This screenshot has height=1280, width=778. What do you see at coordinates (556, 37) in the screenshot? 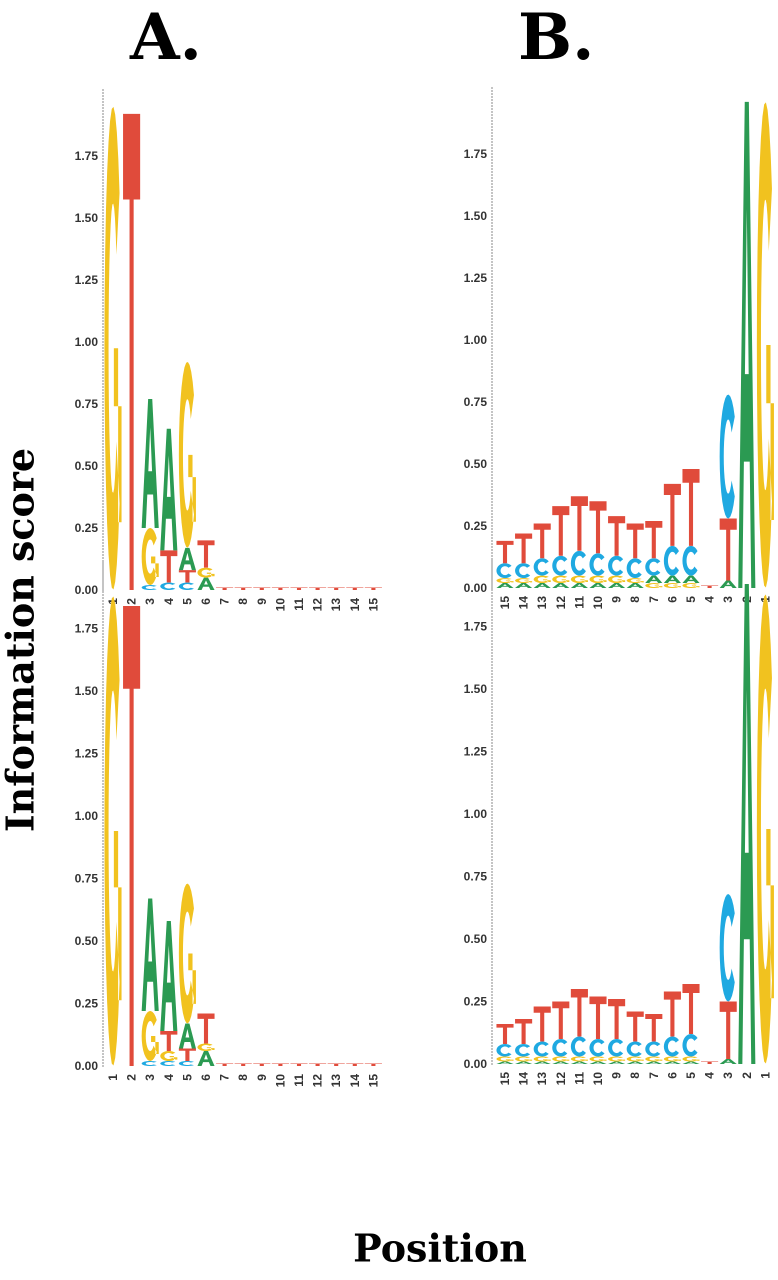
I see `panel-b-label: B.` at bounding box center [556, 37].